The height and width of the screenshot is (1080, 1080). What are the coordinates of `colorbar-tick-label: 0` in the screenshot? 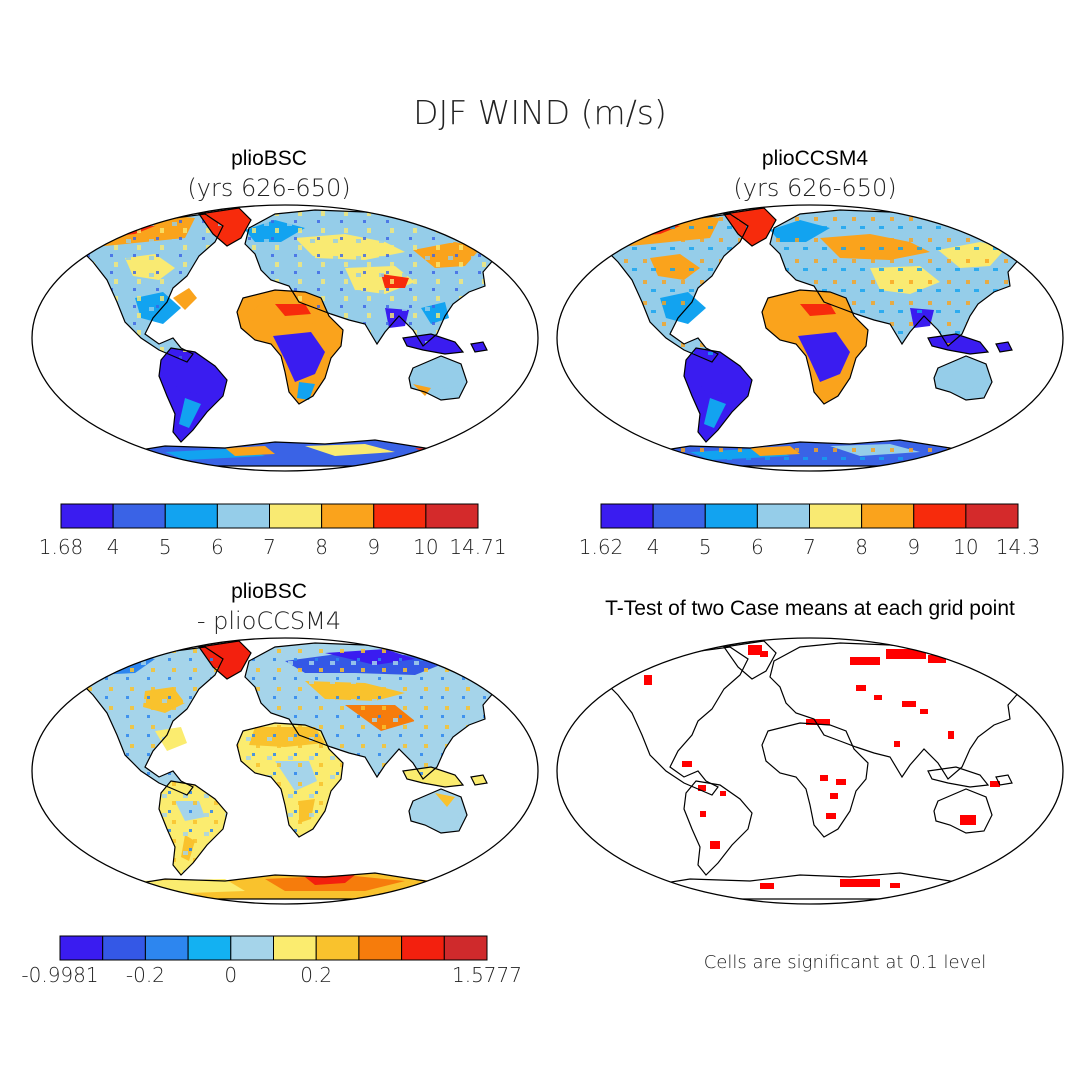 It's located at (230, 975).